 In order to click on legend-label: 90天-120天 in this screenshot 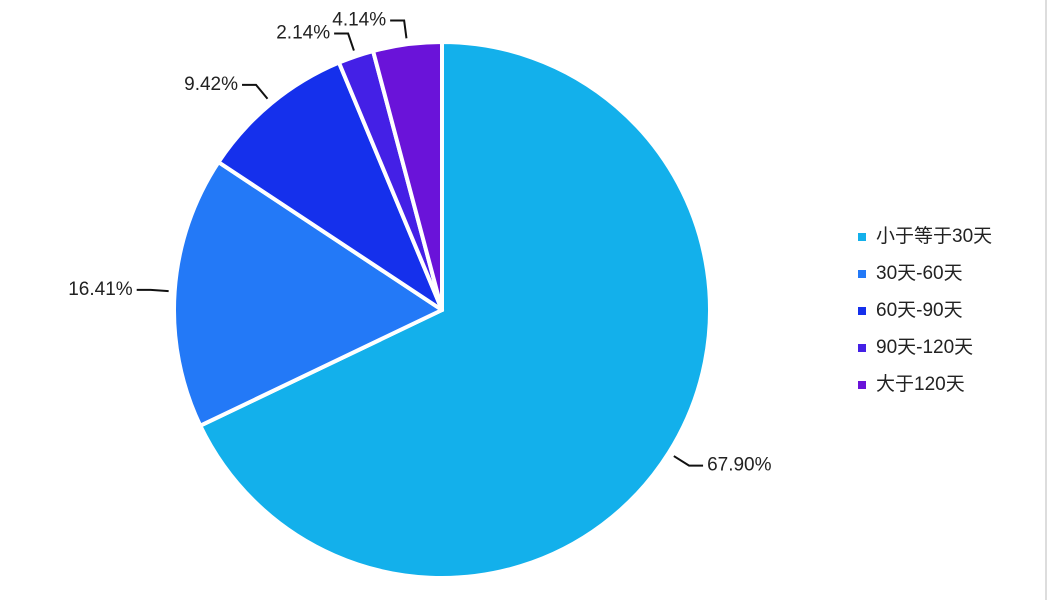, I will do `click(924, 347)`.